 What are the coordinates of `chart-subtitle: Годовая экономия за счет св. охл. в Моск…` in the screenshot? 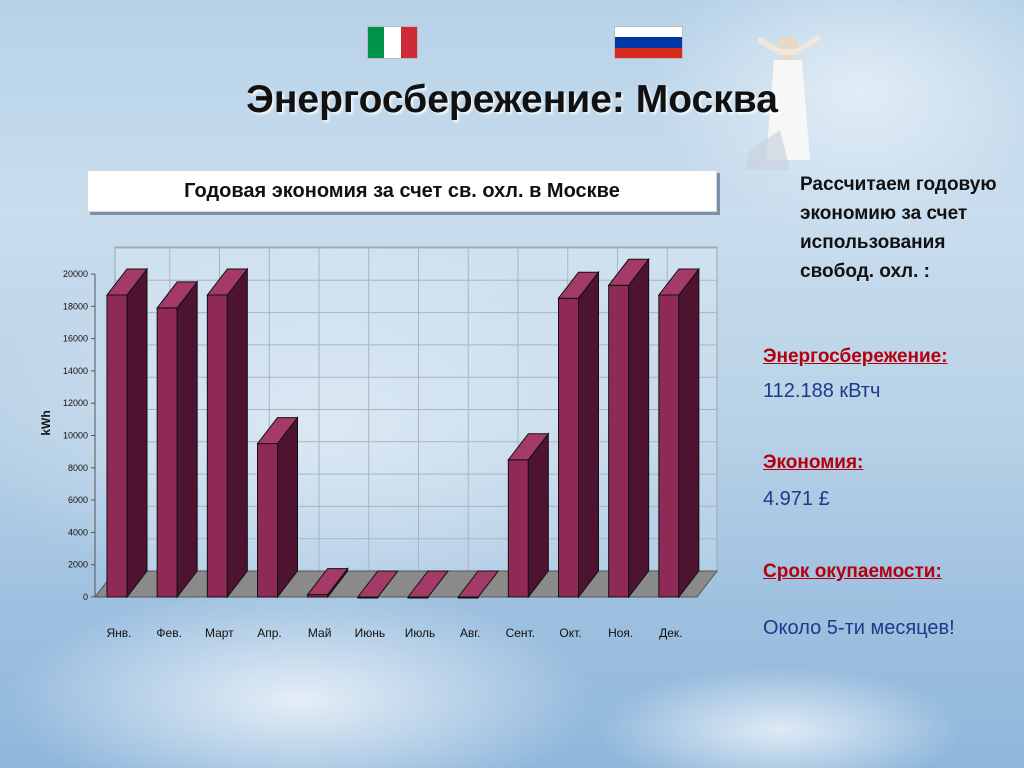 It's located at (402, 190).